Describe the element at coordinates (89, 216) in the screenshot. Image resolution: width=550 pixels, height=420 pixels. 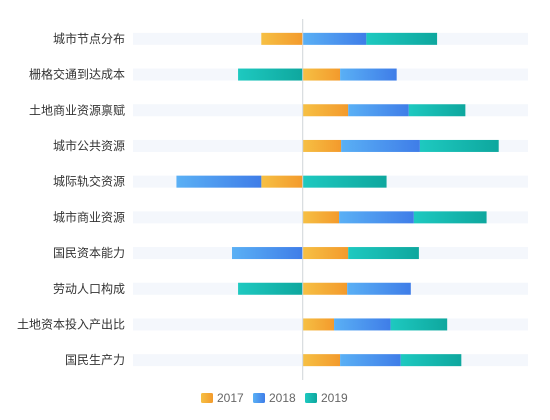
I see `category-label: 城市商业资源` at that location.